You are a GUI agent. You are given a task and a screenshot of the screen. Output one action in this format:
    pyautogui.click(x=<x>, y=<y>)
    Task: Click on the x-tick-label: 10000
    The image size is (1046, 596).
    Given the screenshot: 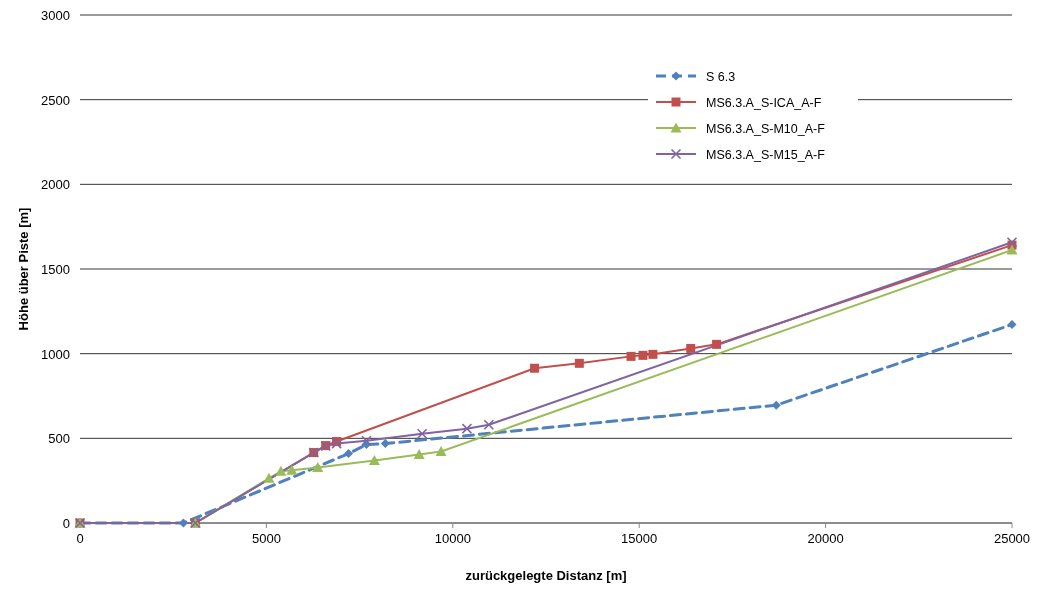 What is the action you would take?
    pyautogui.click(x=452, y=538)
    